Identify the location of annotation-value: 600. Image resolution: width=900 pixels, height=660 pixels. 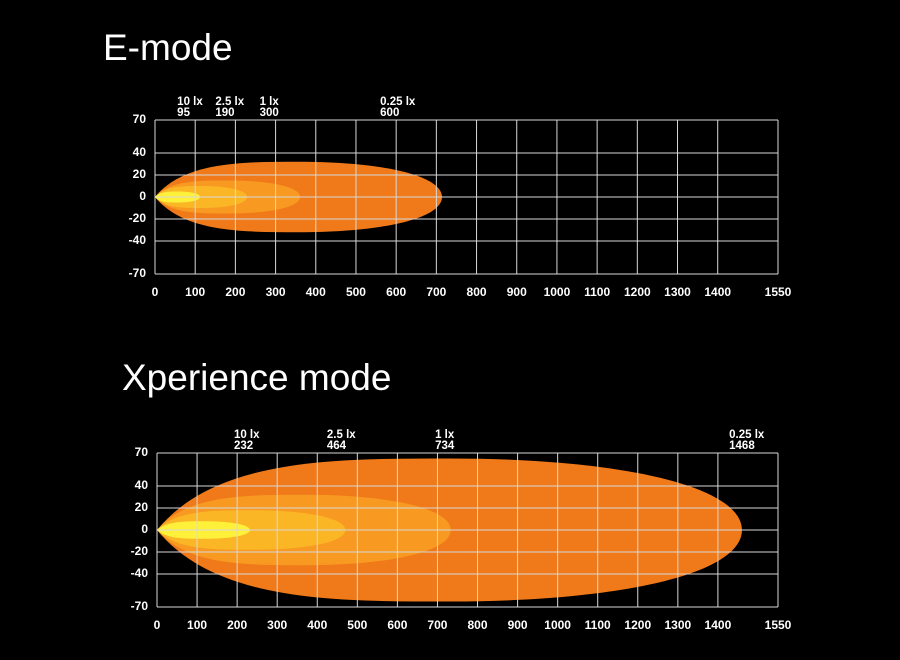
(389, 113).